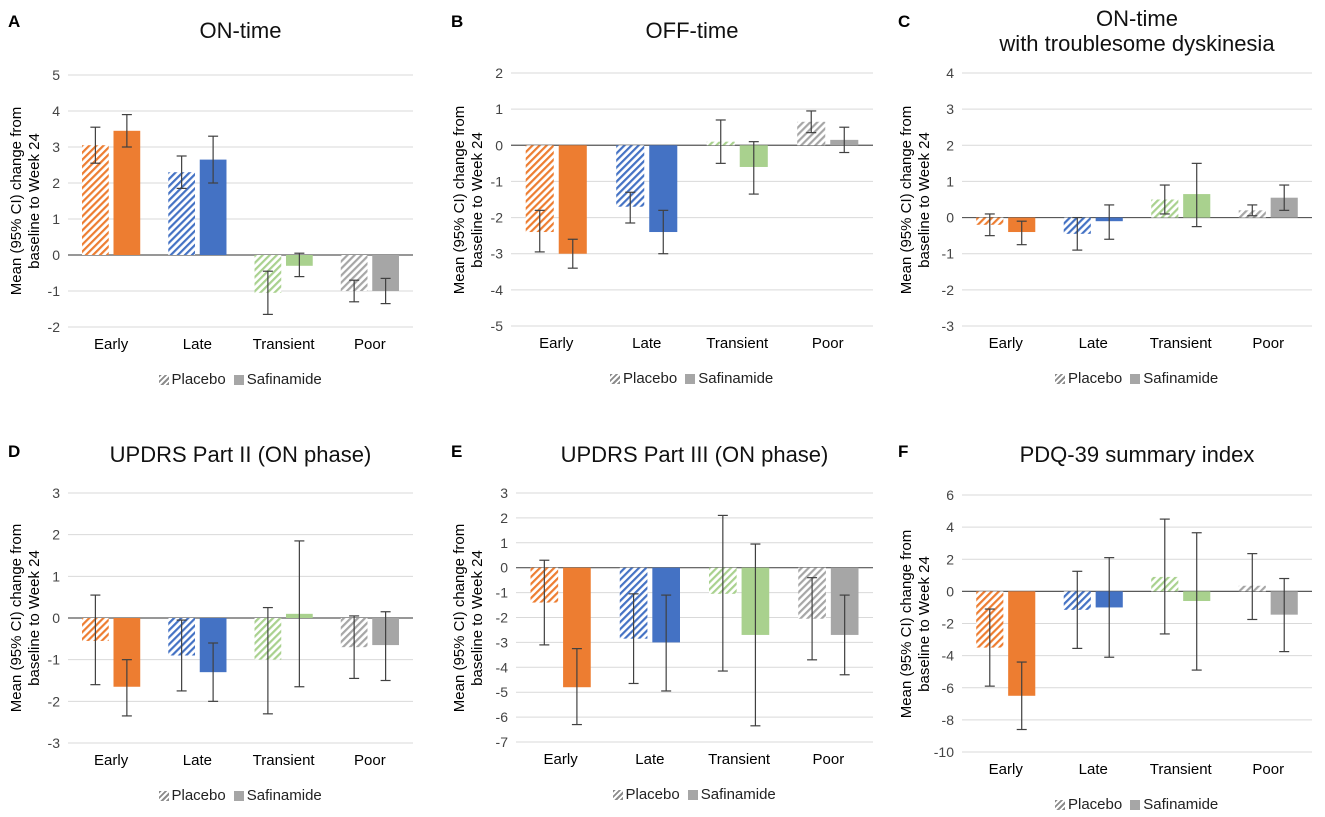  I want to click on plot-area: -5 -4 -3 -2 -1 0 1 2 Early Late Transient Poor, so click(682, 208).